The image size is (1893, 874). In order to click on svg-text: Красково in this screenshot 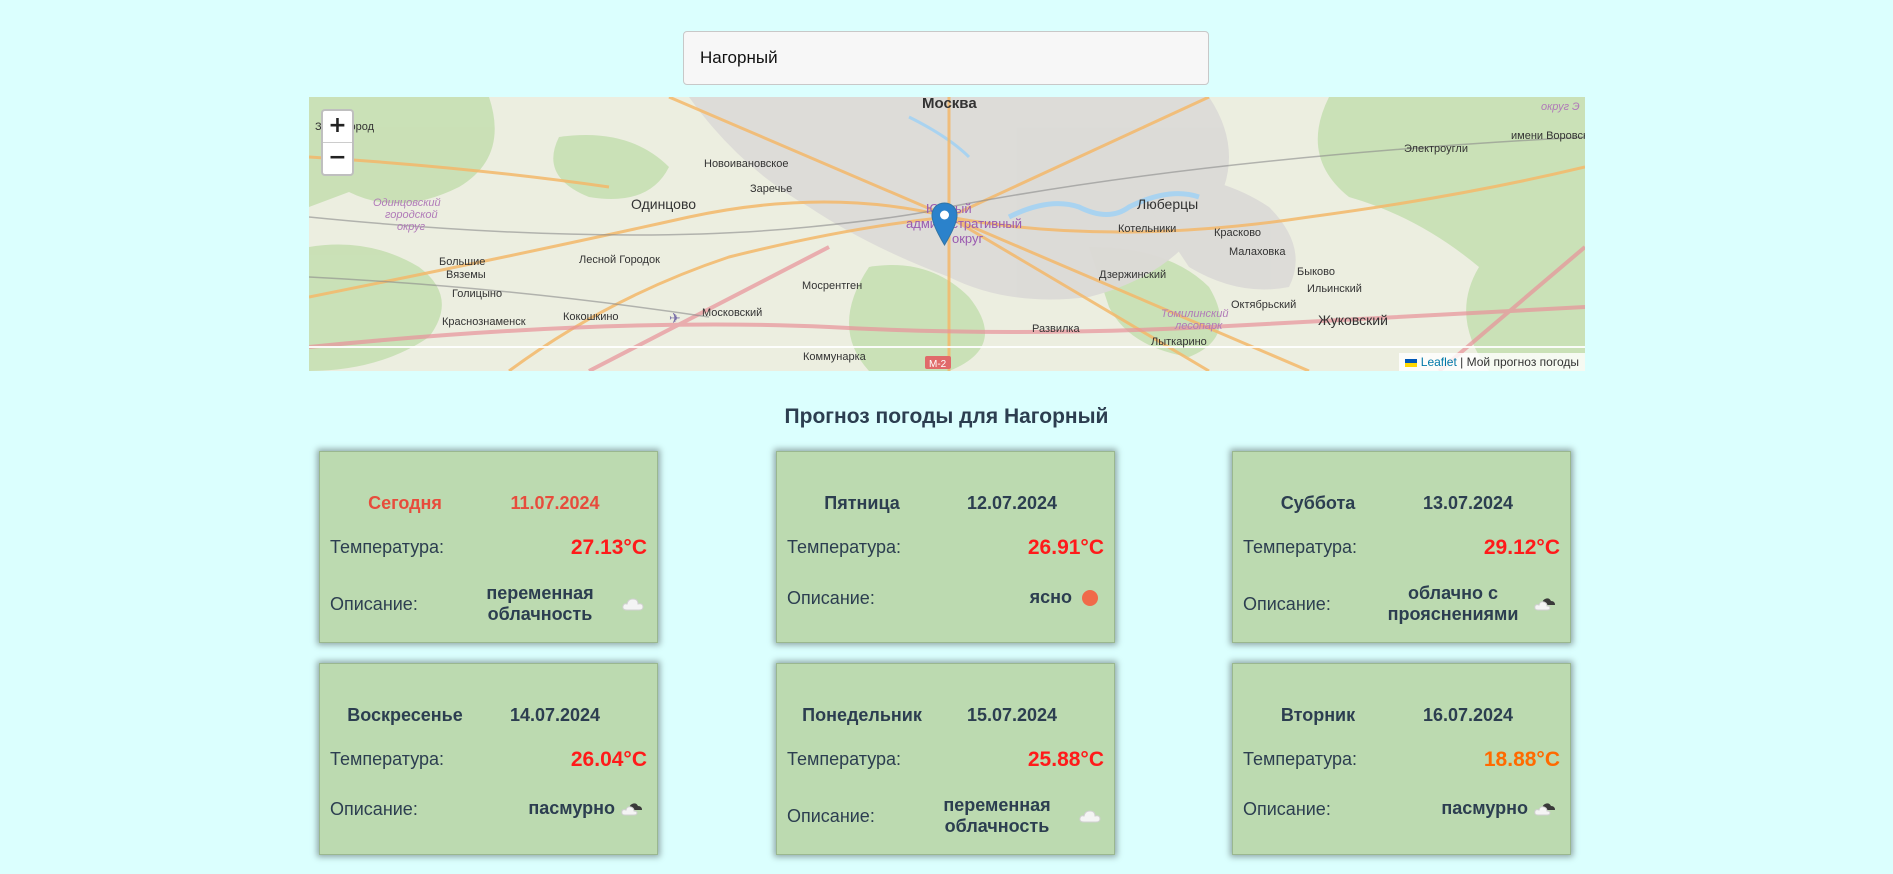, I will do `click(1237, 233)`.